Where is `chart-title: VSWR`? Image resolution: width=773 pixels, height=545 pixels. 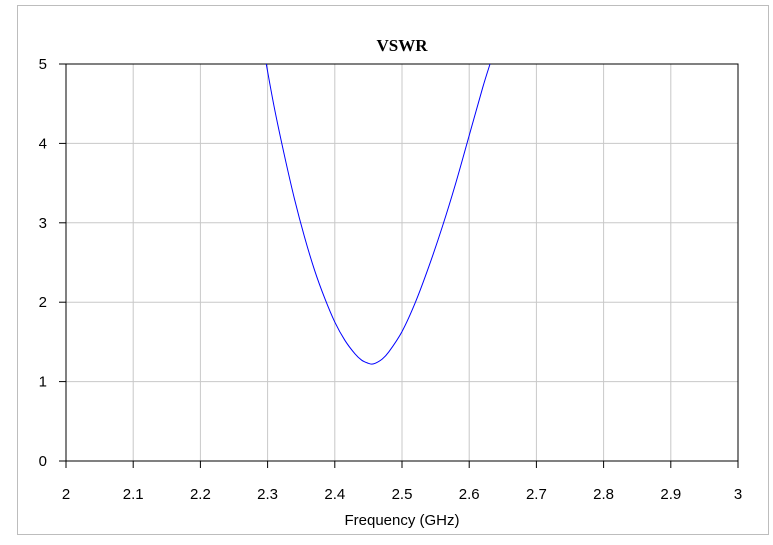 chart-title: VSWR is located at coordinates (402, 45).